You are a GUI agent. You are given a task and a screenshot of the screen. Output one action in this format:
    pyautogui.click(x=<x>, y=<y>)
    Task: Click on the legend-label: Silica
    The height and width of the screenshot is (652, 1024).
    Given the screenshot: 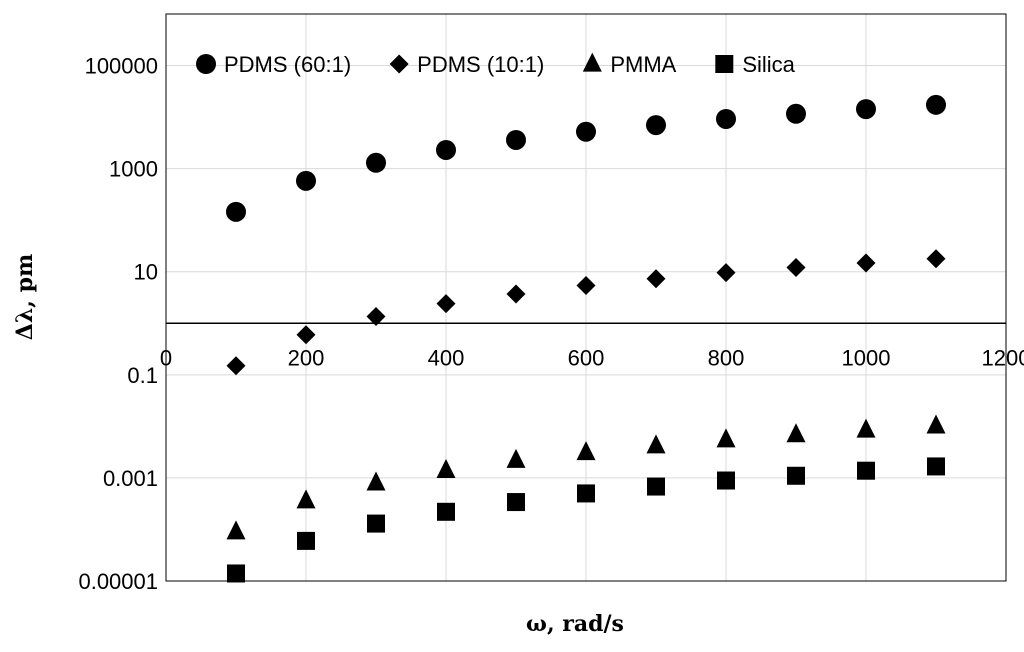 What is the action you would take?
    pyautogui.click(x=768, y=64)
    